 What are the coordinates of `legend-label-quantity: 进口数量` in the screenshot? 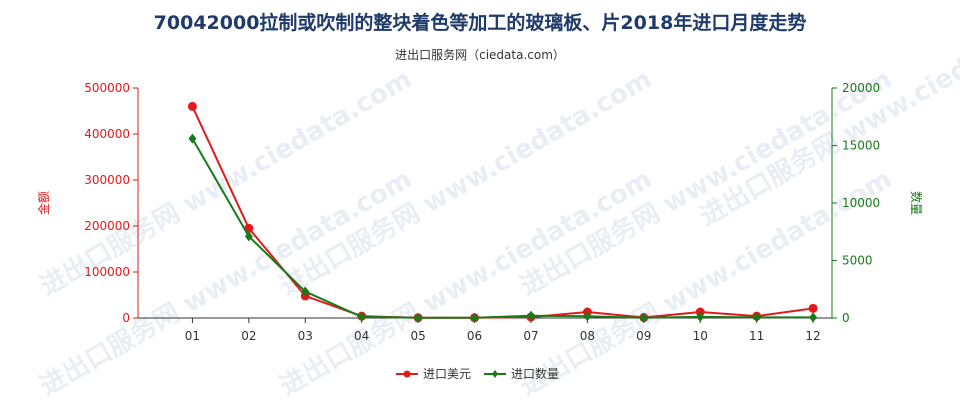 It's located at (535, 373).